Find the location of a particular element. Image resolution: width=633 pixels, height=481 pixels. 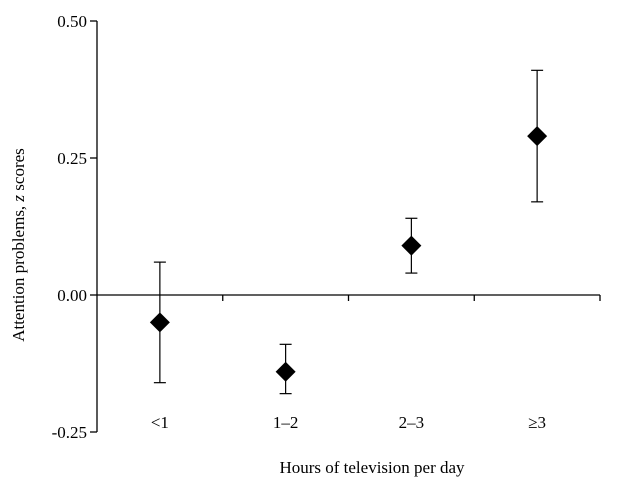

y-axis-title: Attention problems, z scores is located at coordinates (18, 245).